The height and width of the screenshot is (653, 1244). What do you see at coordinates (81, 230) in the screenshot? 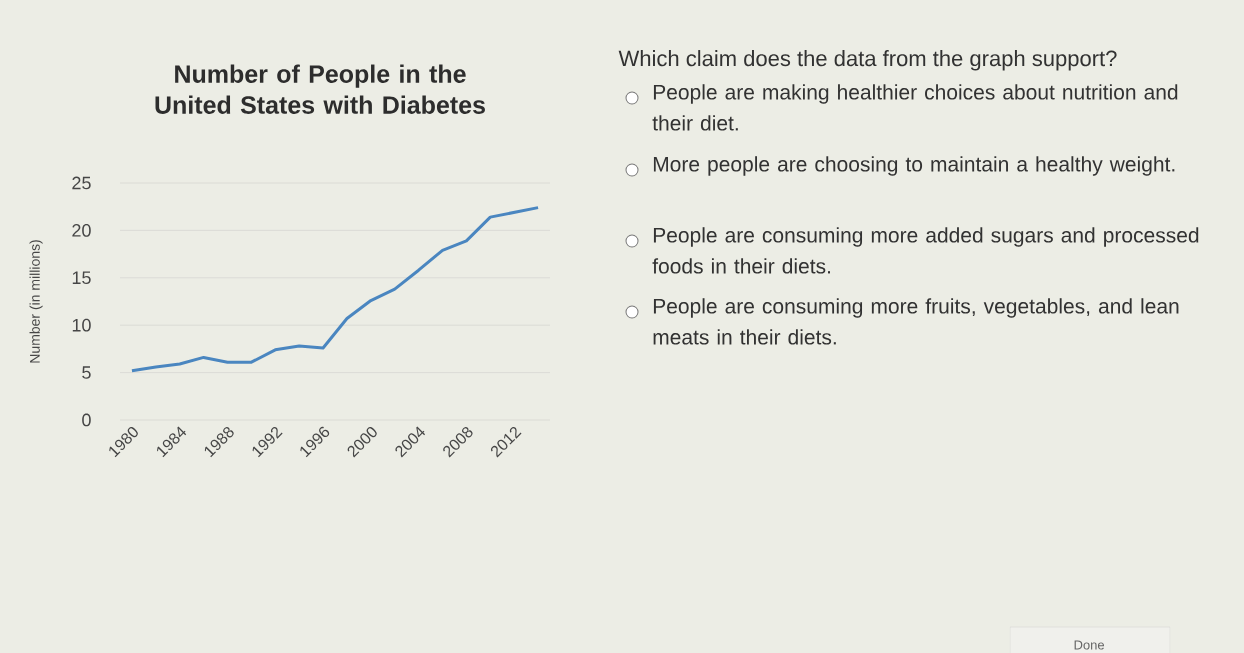
I see `y-tick-label: 20` at bounding box center [81, 230].